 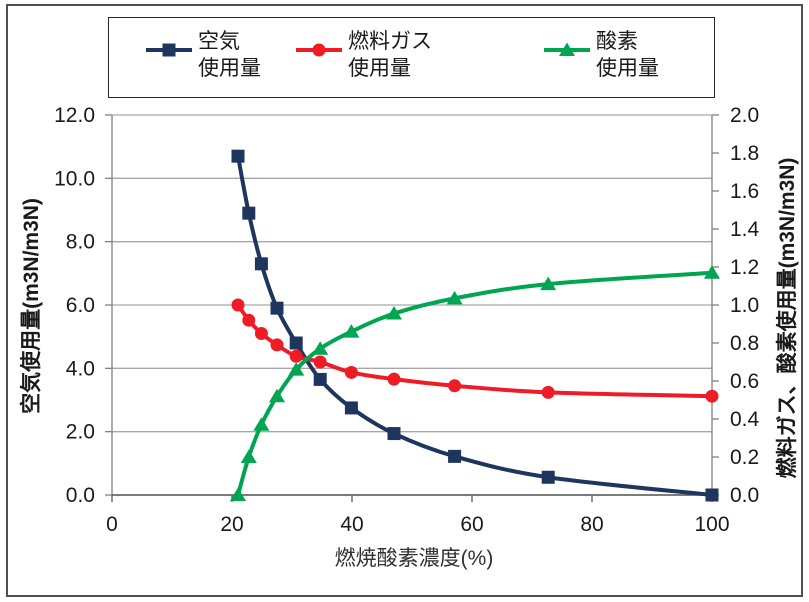 I want to click on tick-label: 1.0, so click(x=744, y=305).